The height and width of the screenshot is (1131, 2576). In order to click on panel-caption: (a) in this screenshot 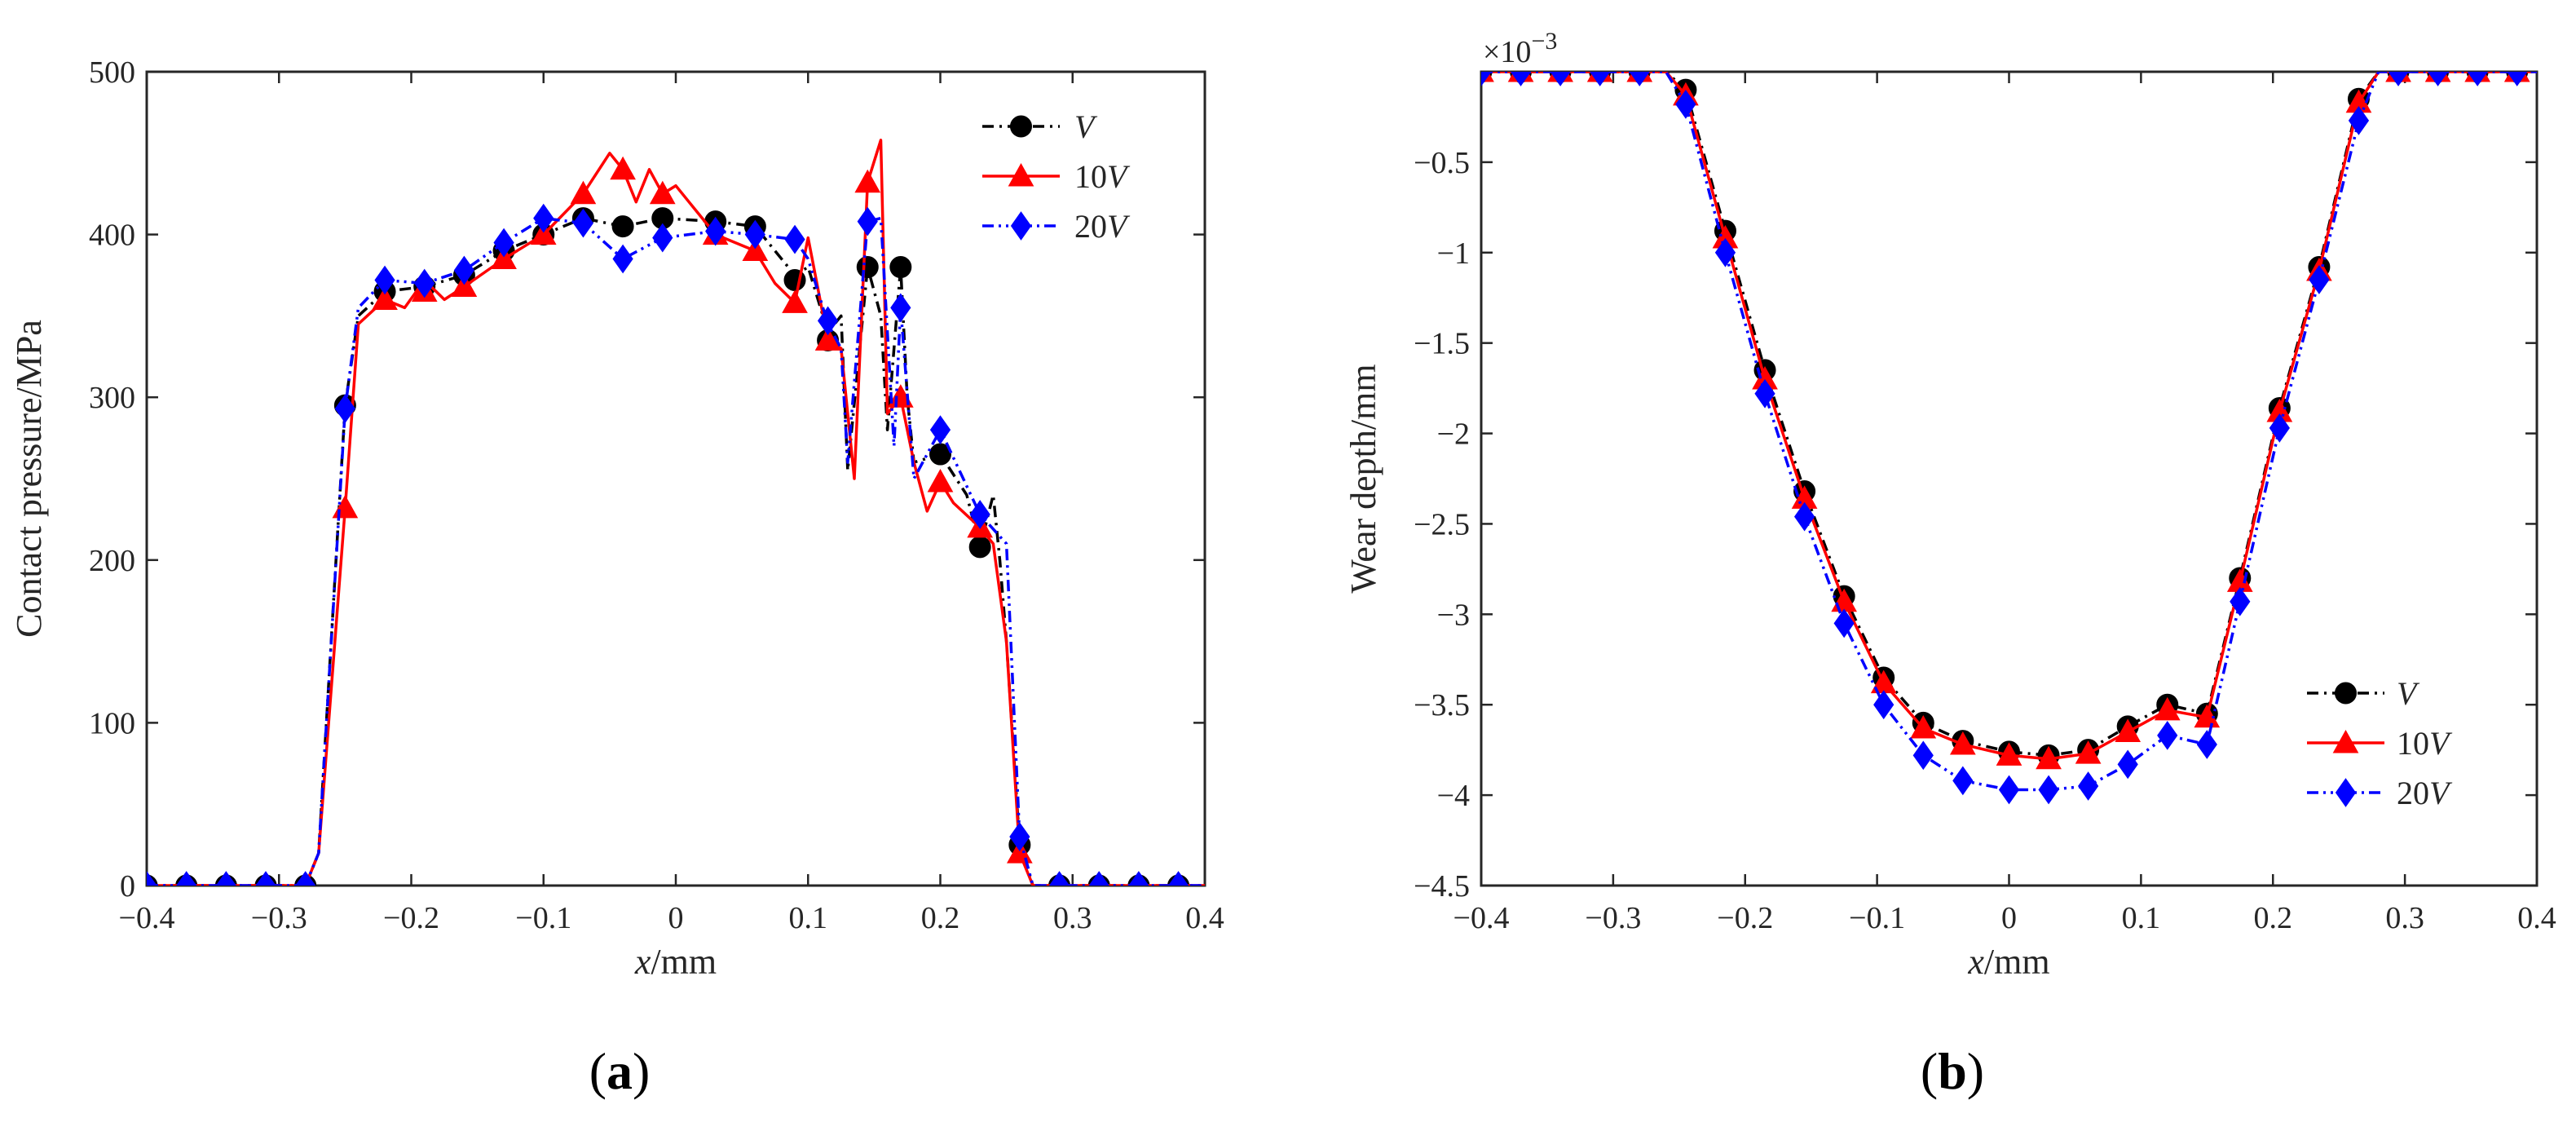, I will do `click(620, 1071)`.